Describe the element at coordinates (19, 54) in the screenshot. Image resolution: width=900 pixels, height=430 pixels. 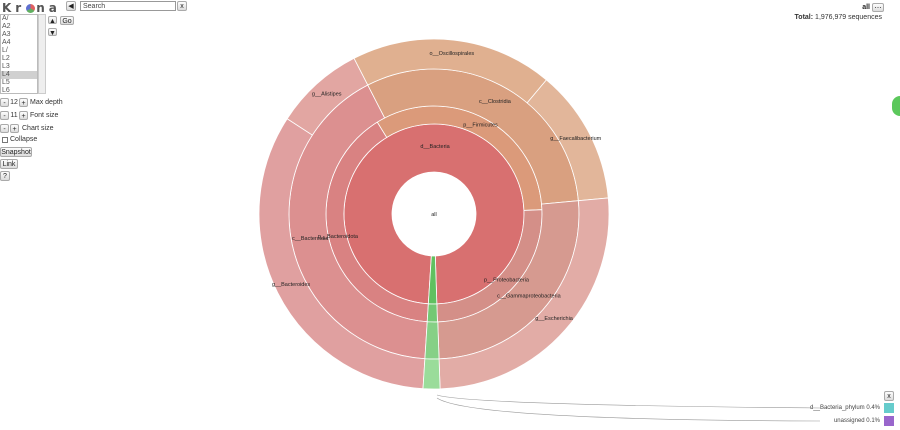
I see `rank-list: A/A2 A3 A4 L/L2 L3 L4 L5 L6` at that location.